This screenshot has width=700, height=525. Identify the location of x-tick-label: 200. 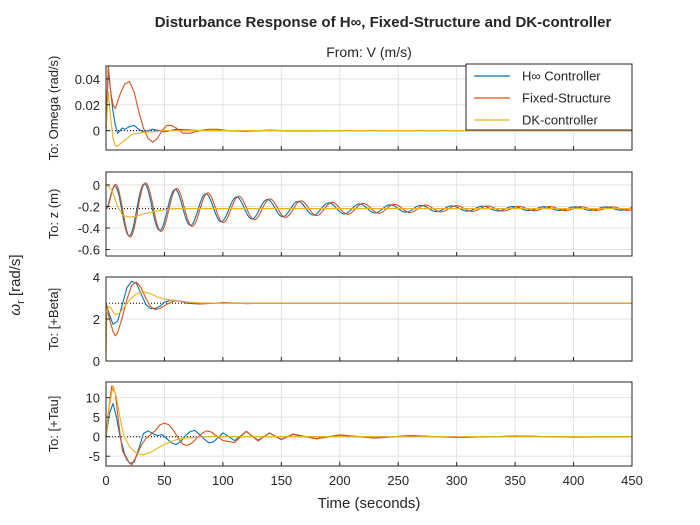
(340, 480).